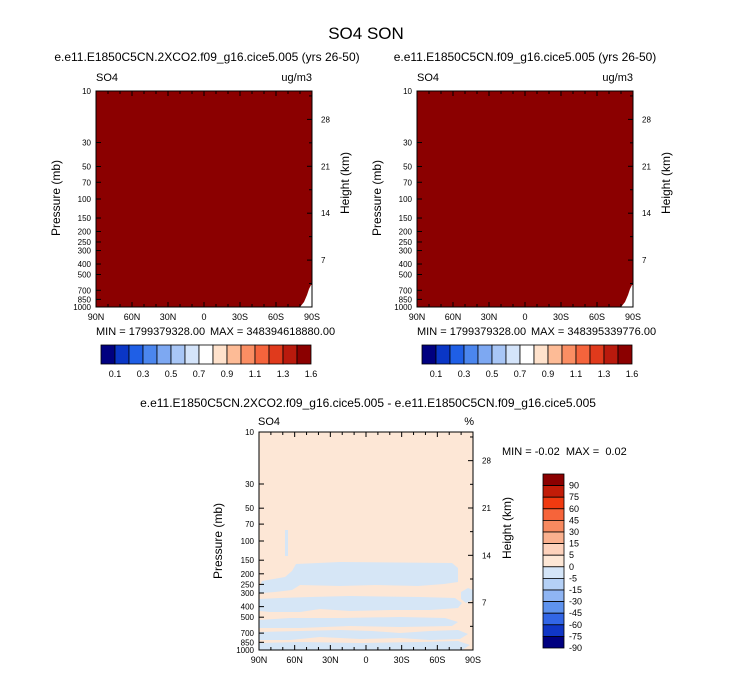 The width and height of the screenshot is (733, 678). Describe the element at coordinates (360, 604) in the screenshot. I see `negative-region-mid-band` at that location.